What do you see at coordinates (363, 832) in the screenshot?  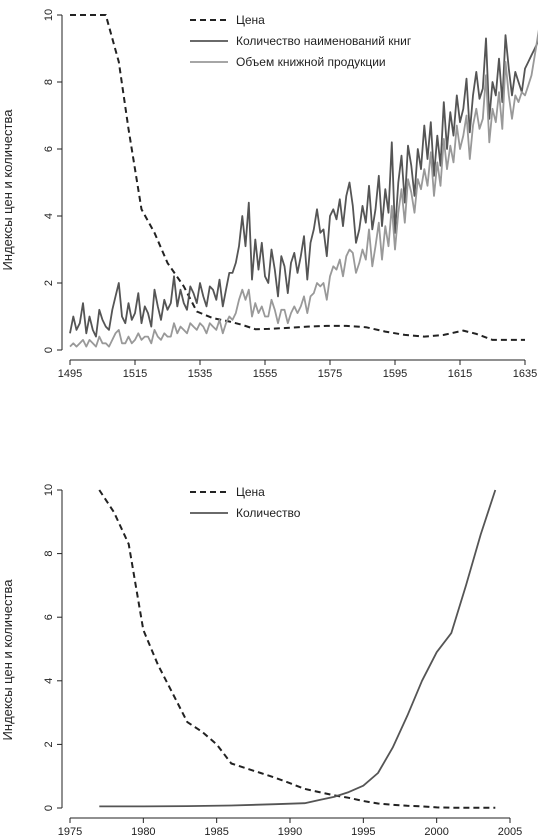 I see `x-tick-label: 1995` at bounding box center [363, 832].